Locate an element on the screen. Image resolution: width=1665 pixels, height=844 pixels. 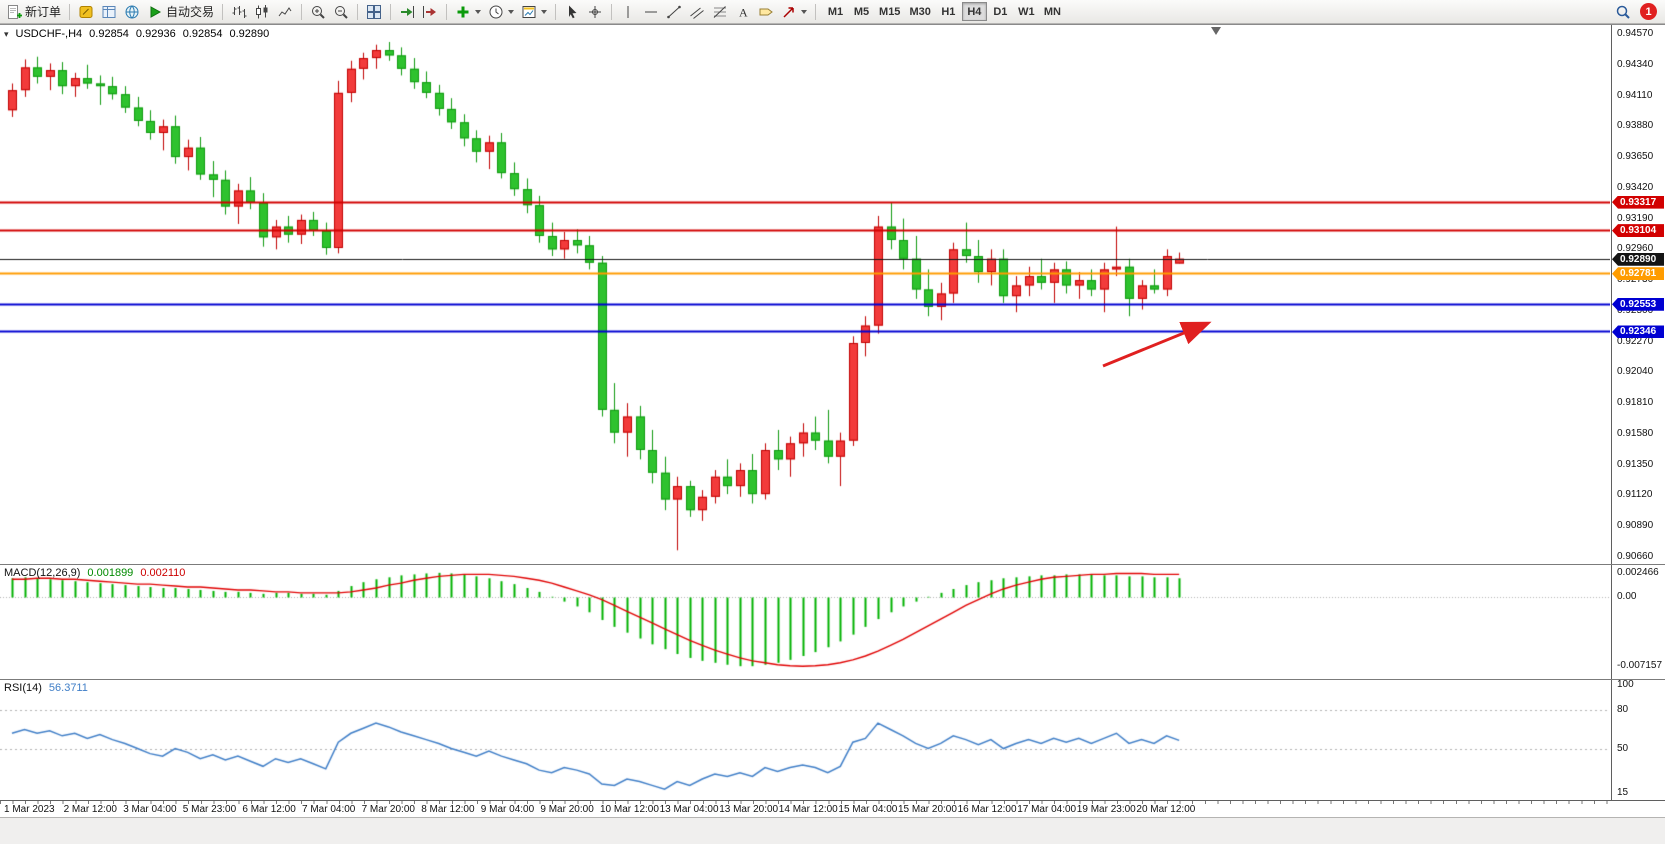
time-axis-label: 16 Mar 12:00 is located at coordinates (987, 809).